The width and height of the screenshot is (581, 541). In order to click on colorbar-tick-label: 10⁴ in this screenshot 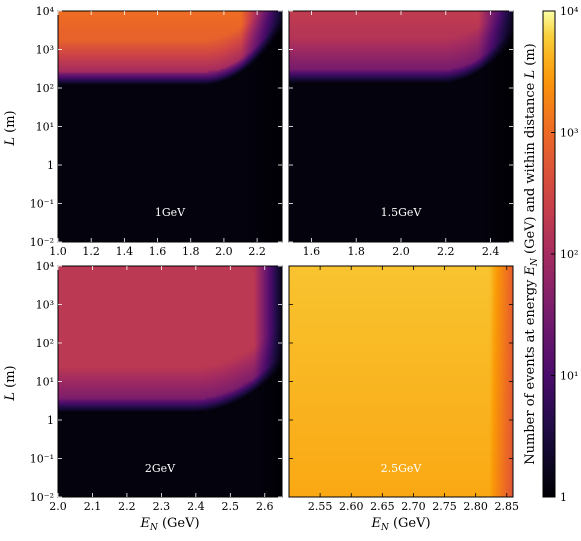, I will do `click(569, 11)`.